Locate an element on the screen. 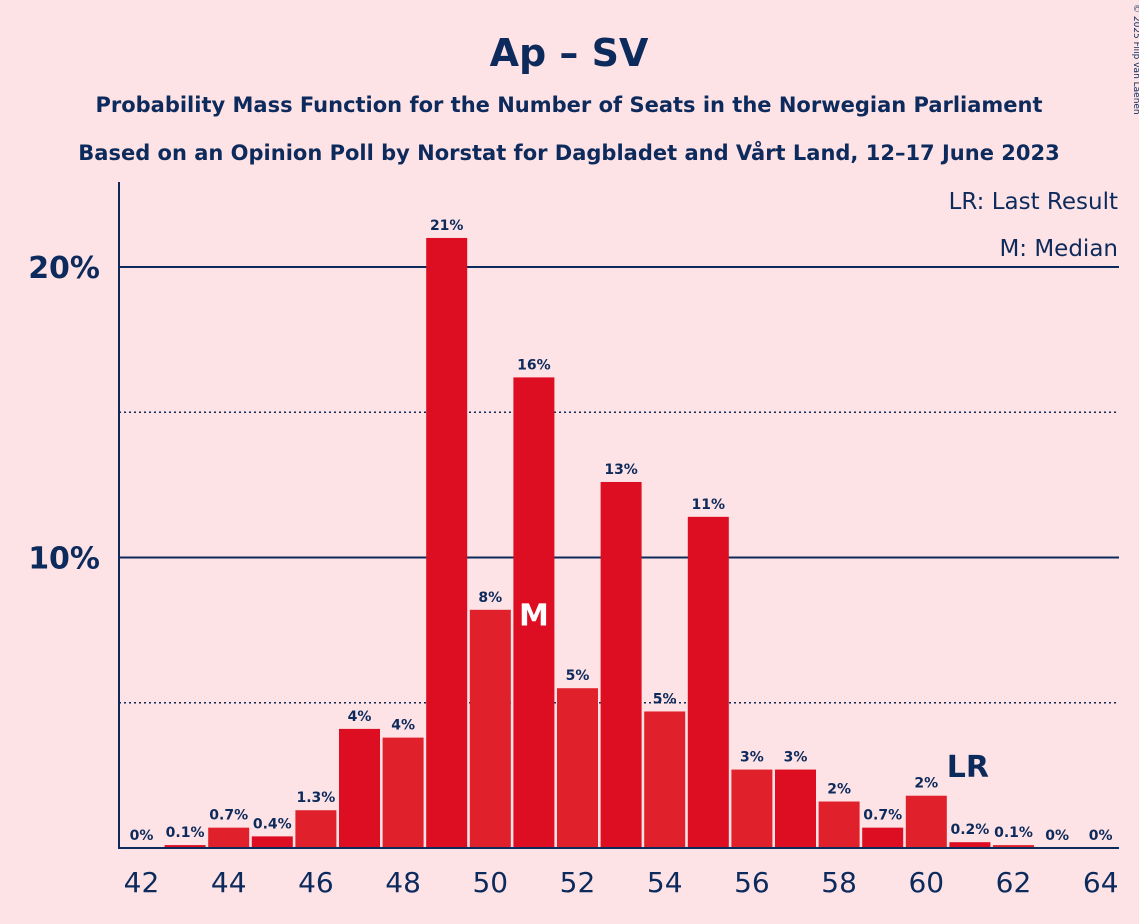 The image size is (1139, 924). x-tick-label: 48 is located at coordinates (403, 882).